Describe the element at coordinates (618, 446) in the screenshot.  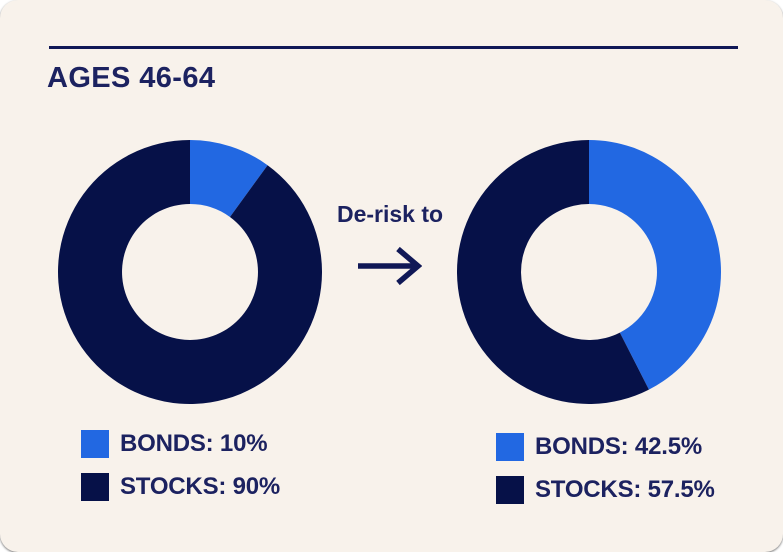
I see `legend-label-bonds: BONDS: 42.5%` at that location.